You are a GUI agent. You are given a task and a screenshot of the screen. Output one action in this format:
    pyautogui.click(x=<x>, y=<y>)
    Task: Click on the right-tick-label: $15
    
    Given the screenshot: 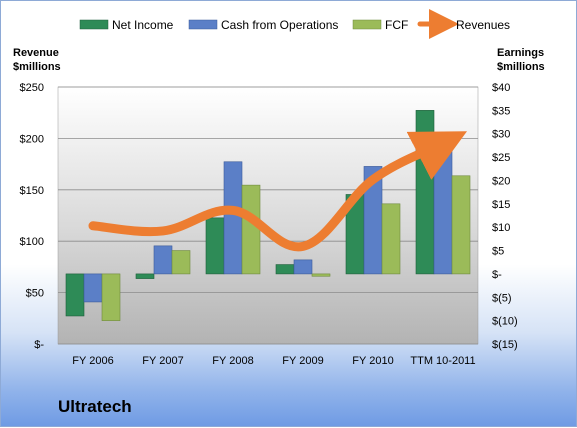 What is the action you would take?
    pyautogui.click(x=501, y=205)
    